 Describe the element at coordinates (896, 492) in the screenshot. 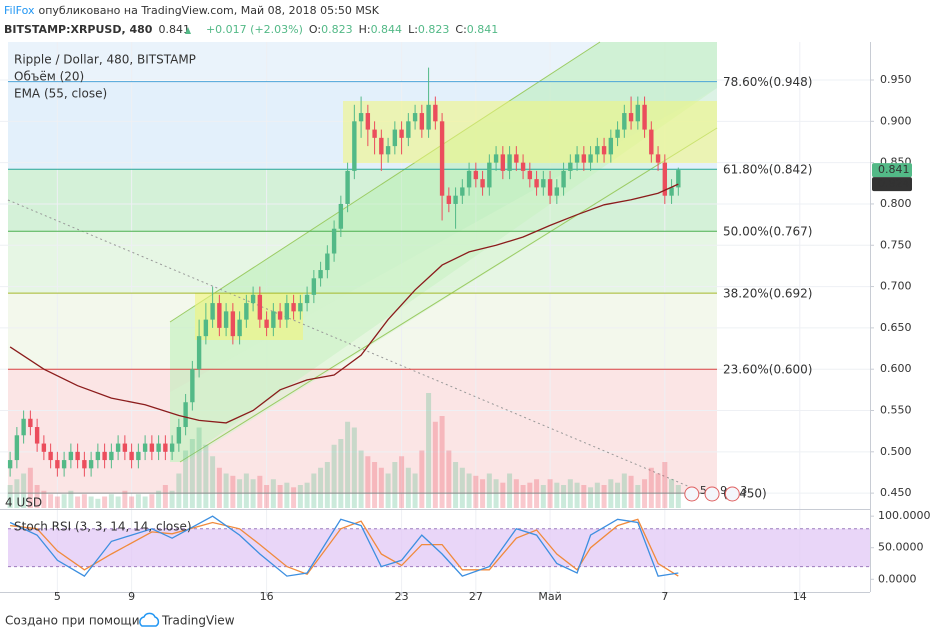

I see `y-tick-label: 0.450` at that location.